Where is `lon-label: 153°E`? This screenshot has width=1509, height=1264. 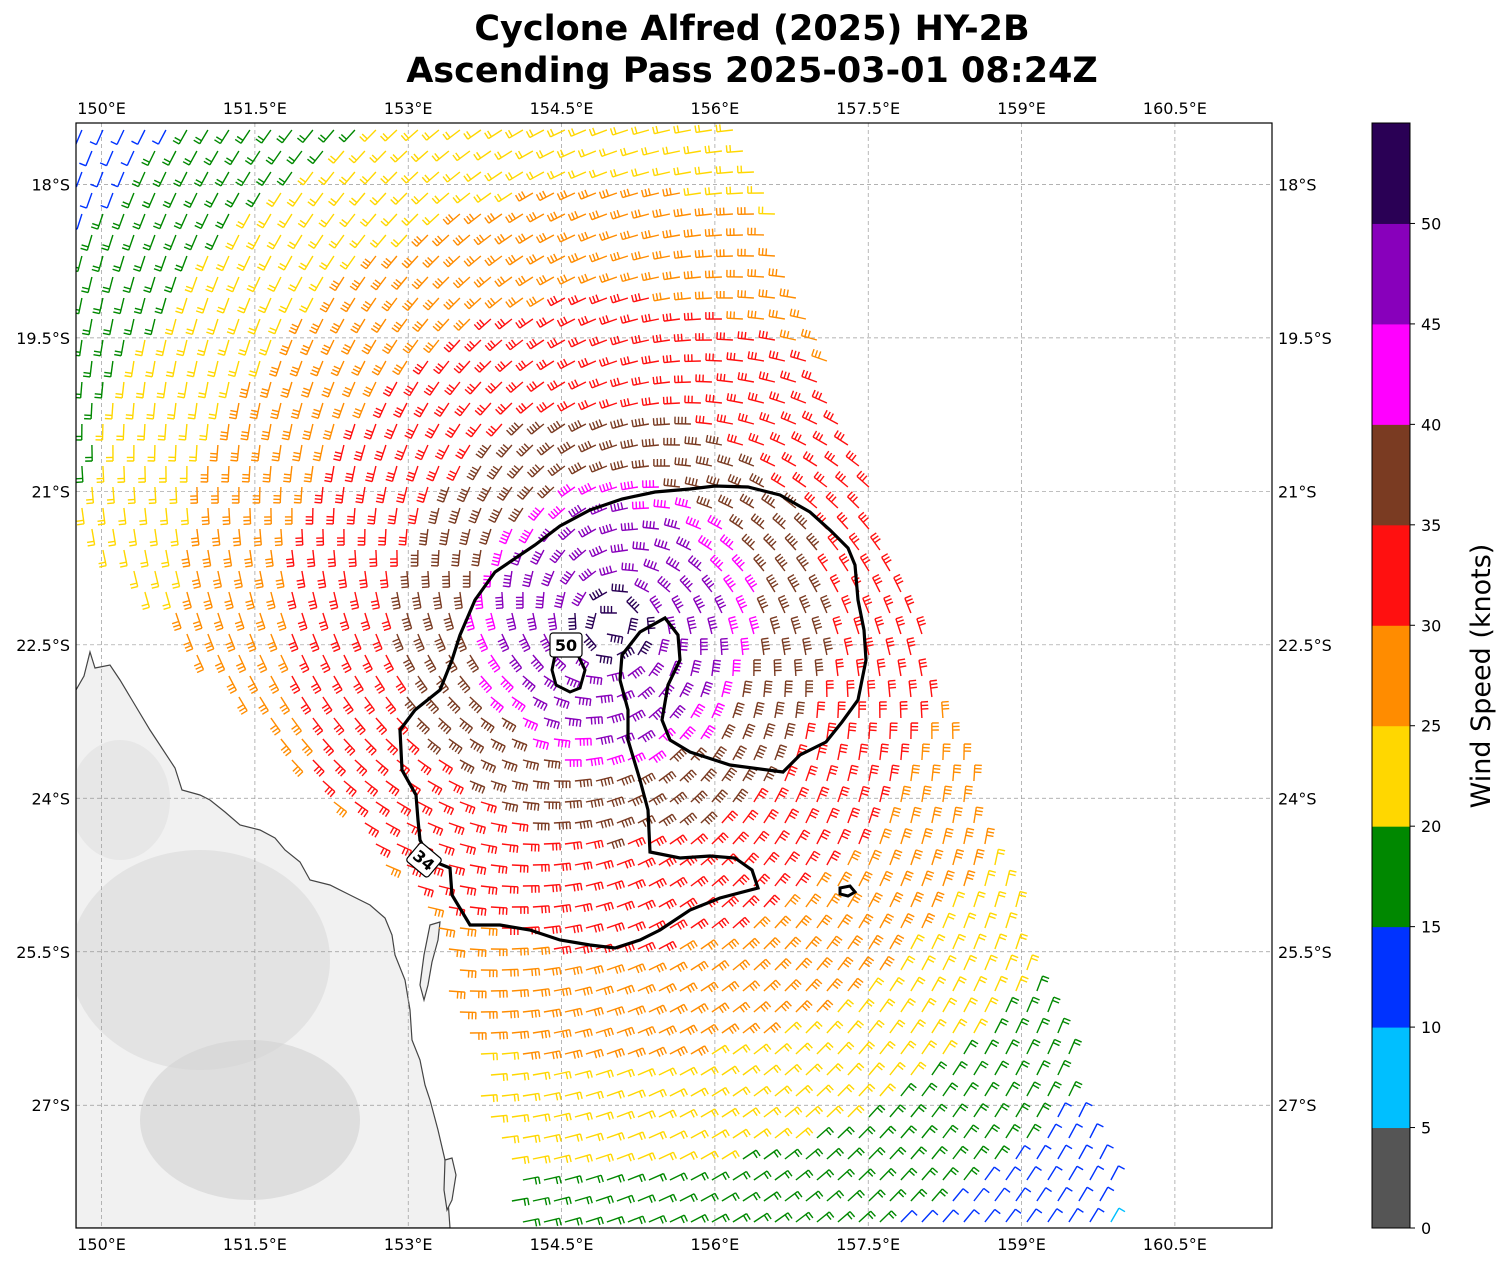 lon-label: 153°E is located at coordinates (408, 108).